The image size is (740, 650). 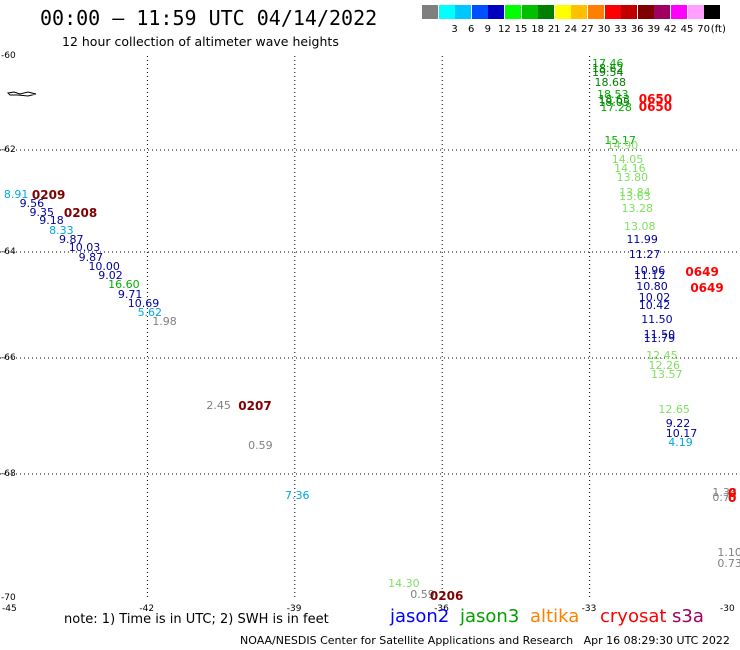 What do you see at coordinates (16, 194) in the screenshot?
I see `wave-height-value: 8.91` at bounding box center [16, 194].